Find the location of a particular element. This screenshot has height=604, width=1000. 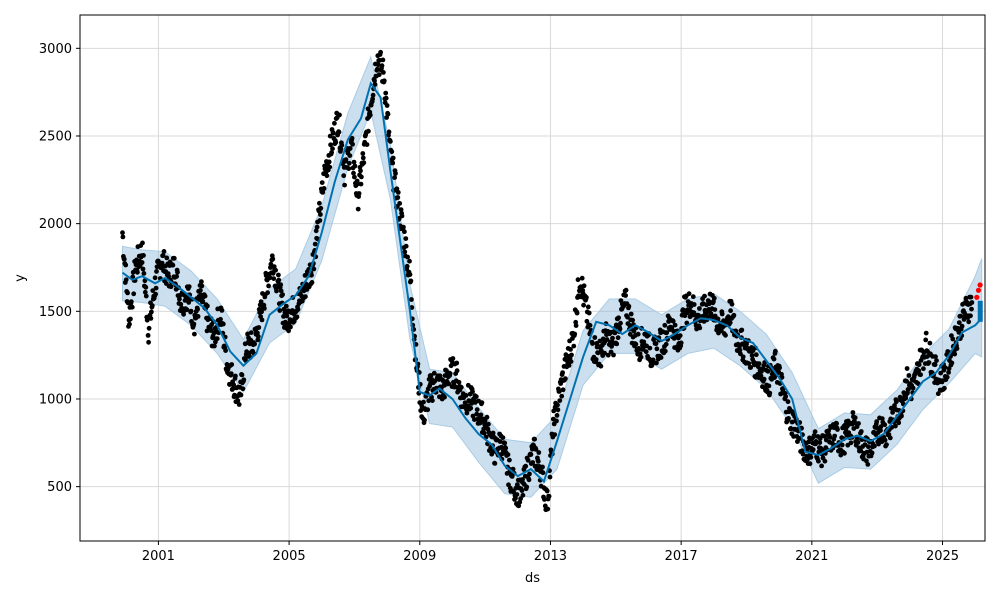

recent-actual-points is located at coordinates (978, 291).